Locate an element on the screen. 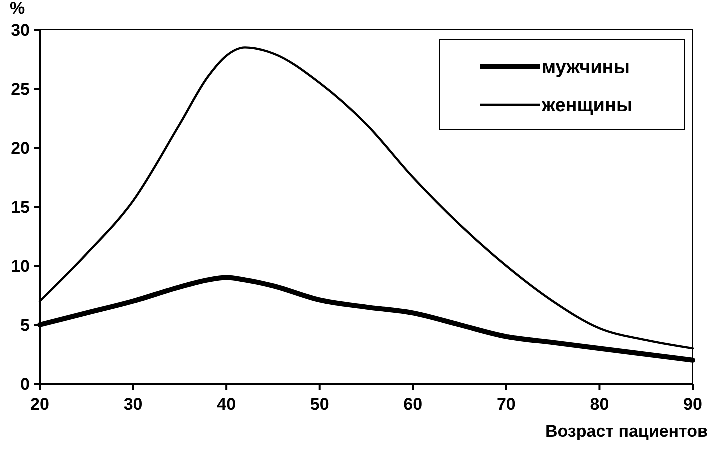 Image resolution: width=716 pixels, height=449 pixels. y-axis-title: % is located at coordinates (18, 9).